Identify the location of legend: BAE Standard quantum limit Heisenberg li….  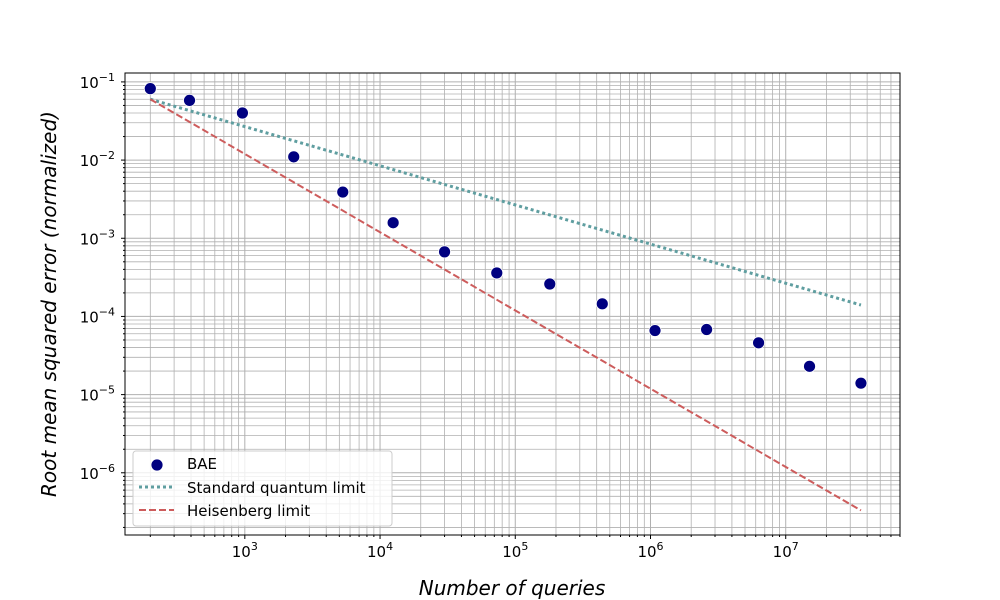
(262, 488).